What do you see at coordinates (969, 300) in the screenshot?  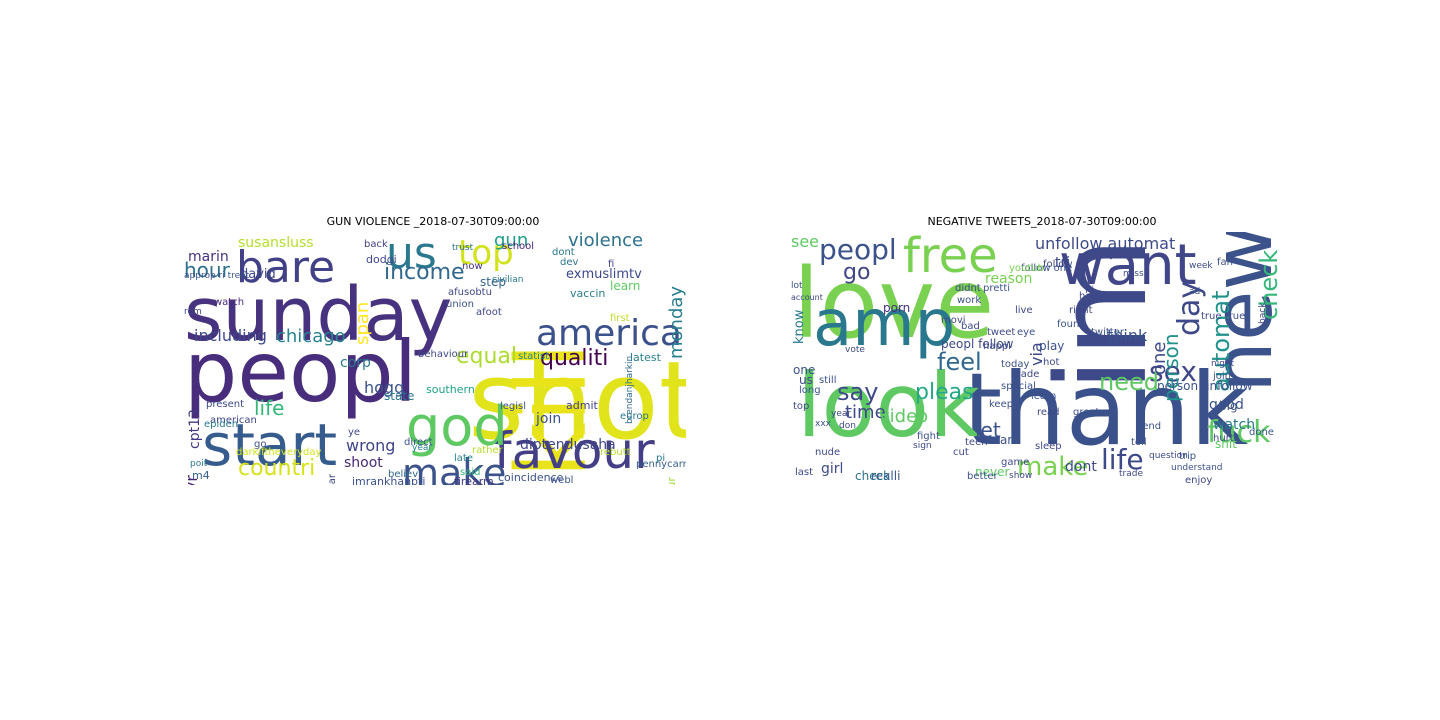 I see `word-work: work` at bounding box center [969, 300].